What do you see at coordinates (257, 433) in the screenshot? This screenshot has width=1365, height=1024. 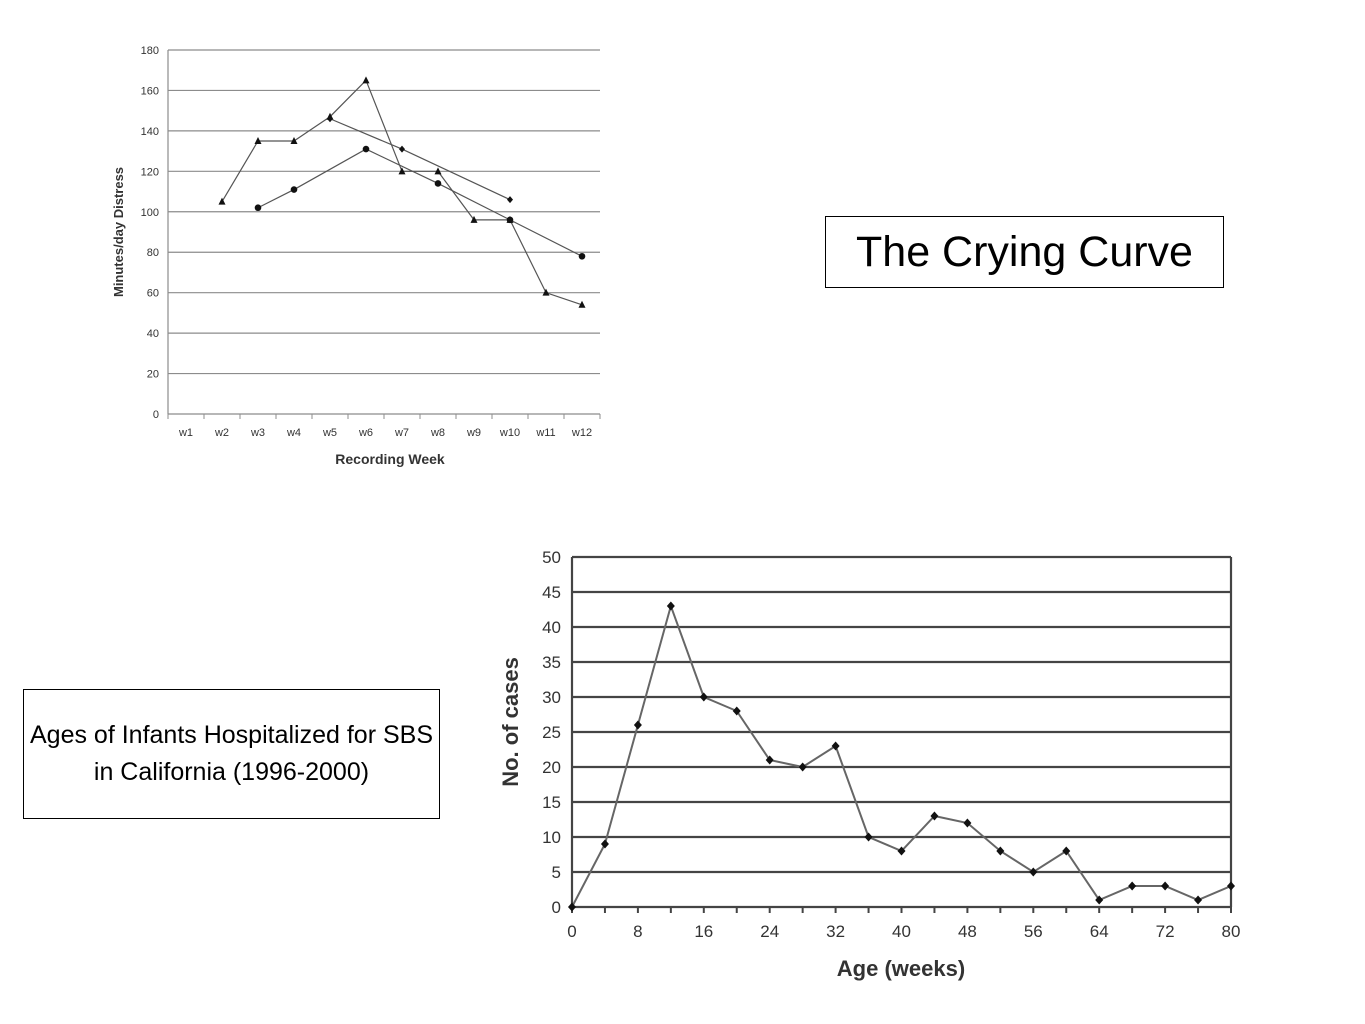 I see `chart1-x-tick-label: w3` at bounding box center [257, 433].